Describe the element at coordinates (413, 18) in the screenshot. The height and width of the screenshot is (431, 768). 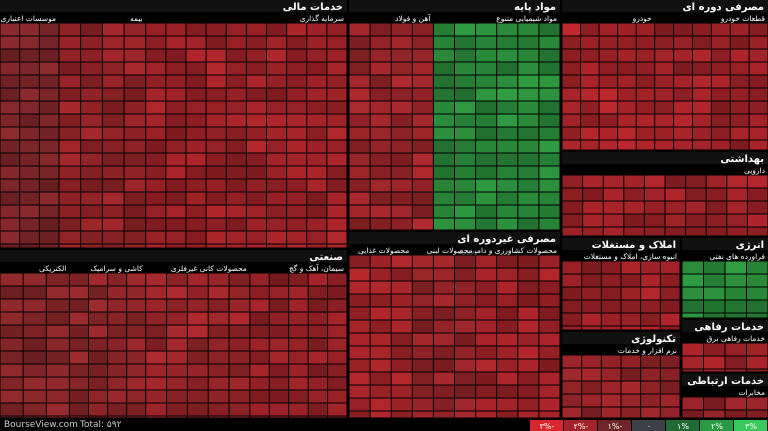
I see `subsector-title: آهن و فولاد` at that location.